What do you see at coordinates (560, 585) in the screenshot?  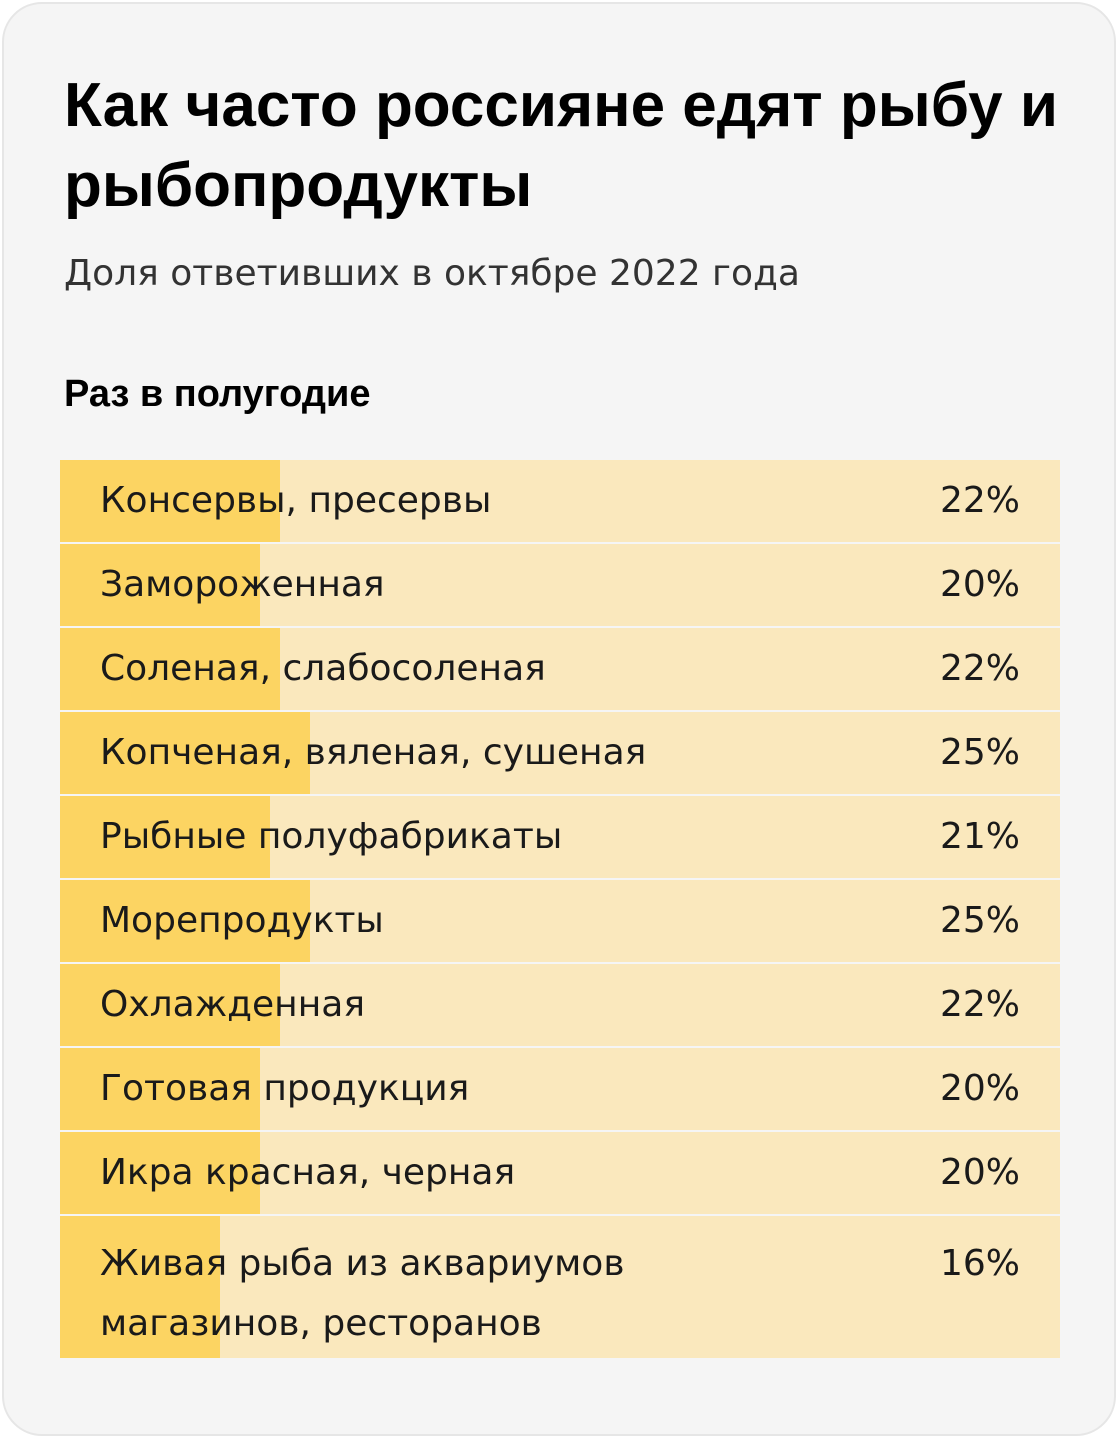 I see `bar-row: Замороженная 20%` at bounding box center [560, 585].